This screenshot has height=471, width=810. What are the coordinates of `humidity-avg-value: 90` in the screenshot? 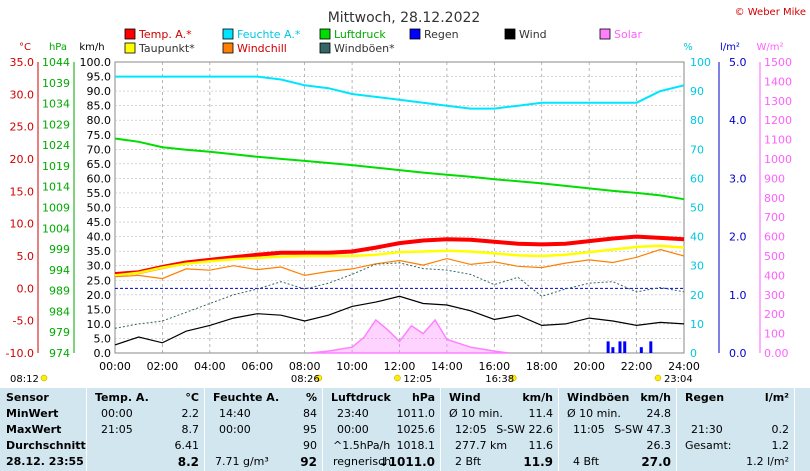 It's located at (310, 445).